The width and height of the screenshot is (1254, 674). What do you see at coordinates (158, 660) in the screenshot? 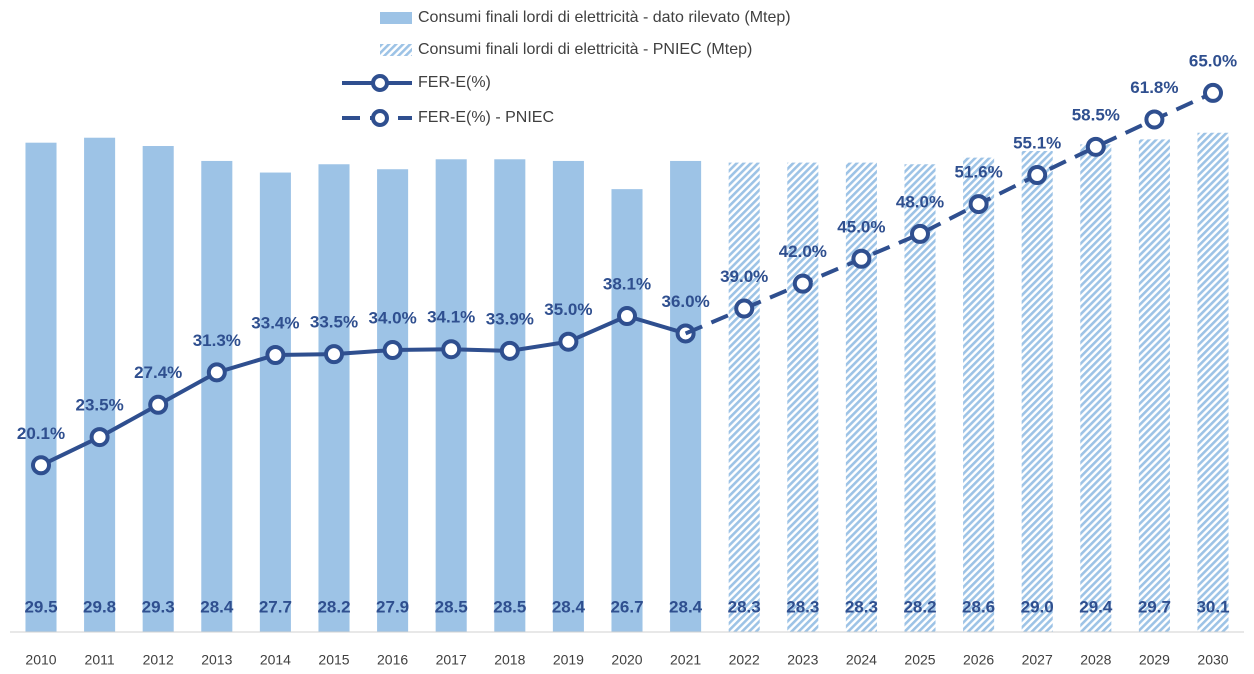
I see `x-tick-label: 2012` at bounding box center [158, 660].